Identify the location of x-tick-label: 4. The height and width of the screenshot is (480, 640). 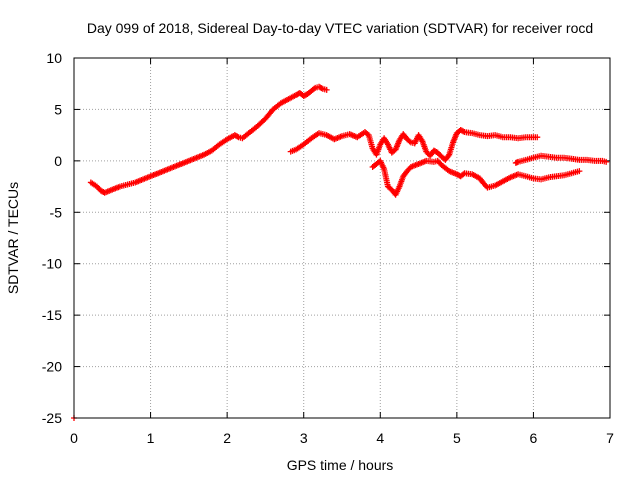
(380, 438).